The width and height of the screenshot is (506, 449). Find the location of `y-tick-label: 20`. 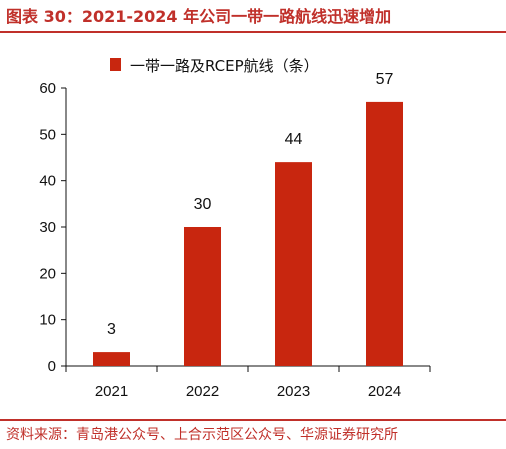

y-tick-label: 20 is located at coordinates (47, 273).